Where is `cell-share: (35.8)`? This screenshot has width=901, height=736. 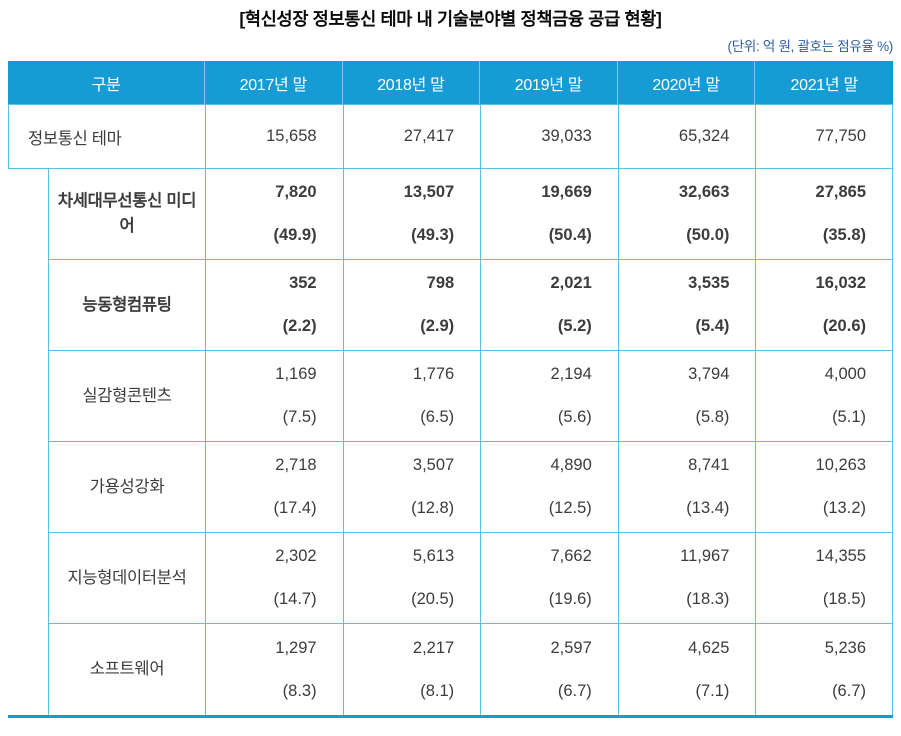 cell-share: (35.8) is located at coordinates (844, 235).